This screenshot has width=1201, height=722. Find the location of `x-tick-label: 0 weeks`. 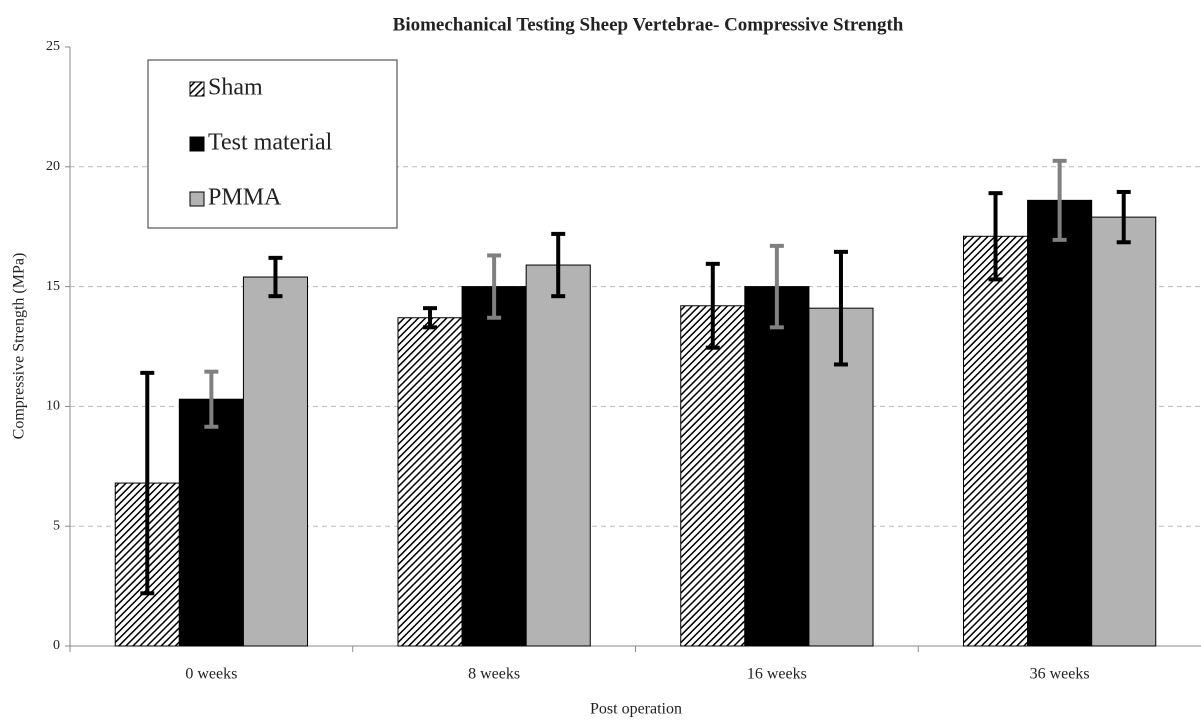

x-tick-label: 0 weeks is located at coordinates (211, 674).